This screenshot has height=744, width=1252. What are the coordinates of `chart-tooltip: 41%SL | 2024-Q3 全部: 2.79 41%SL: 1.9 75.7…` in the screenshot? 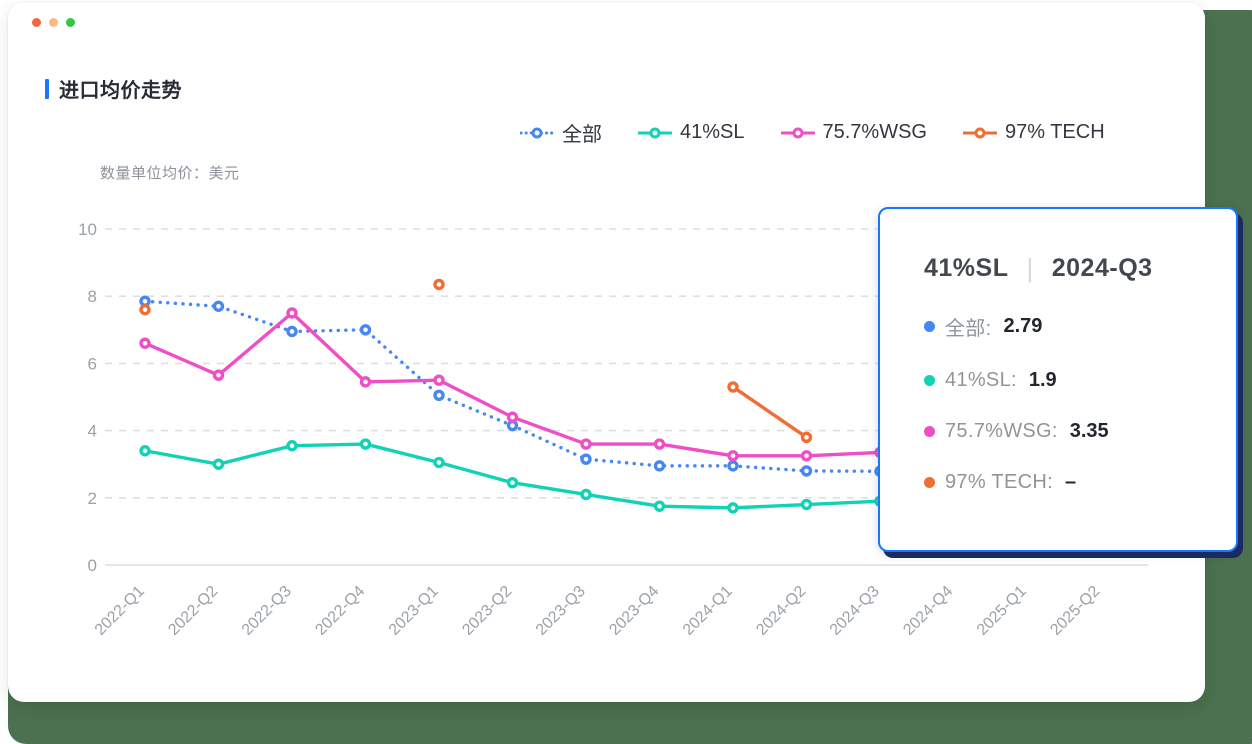 It's located at (1058, 379).